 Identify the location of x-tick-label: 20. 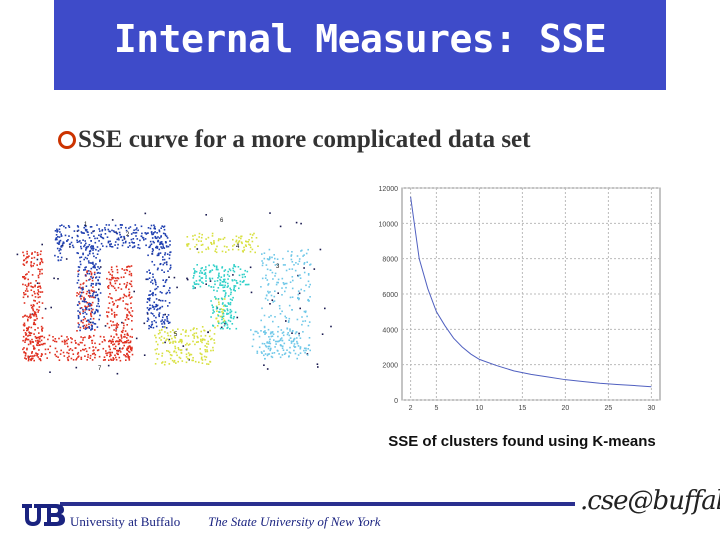
(566, 408).